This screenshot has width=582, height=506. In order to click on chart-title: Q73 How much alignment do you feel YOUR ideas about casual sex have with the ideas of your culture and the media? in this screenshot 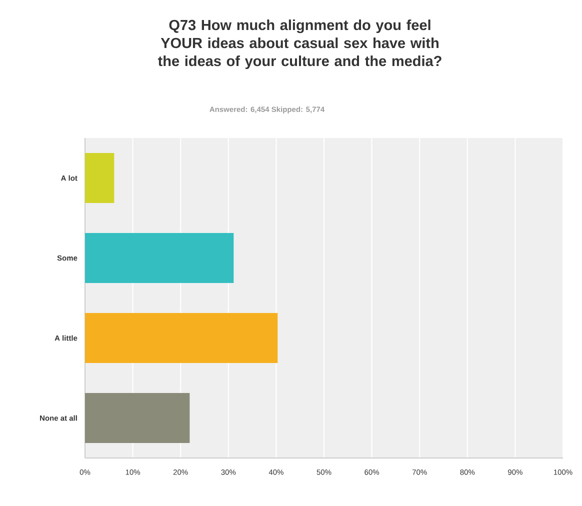, I will do `click(300, 45)`.